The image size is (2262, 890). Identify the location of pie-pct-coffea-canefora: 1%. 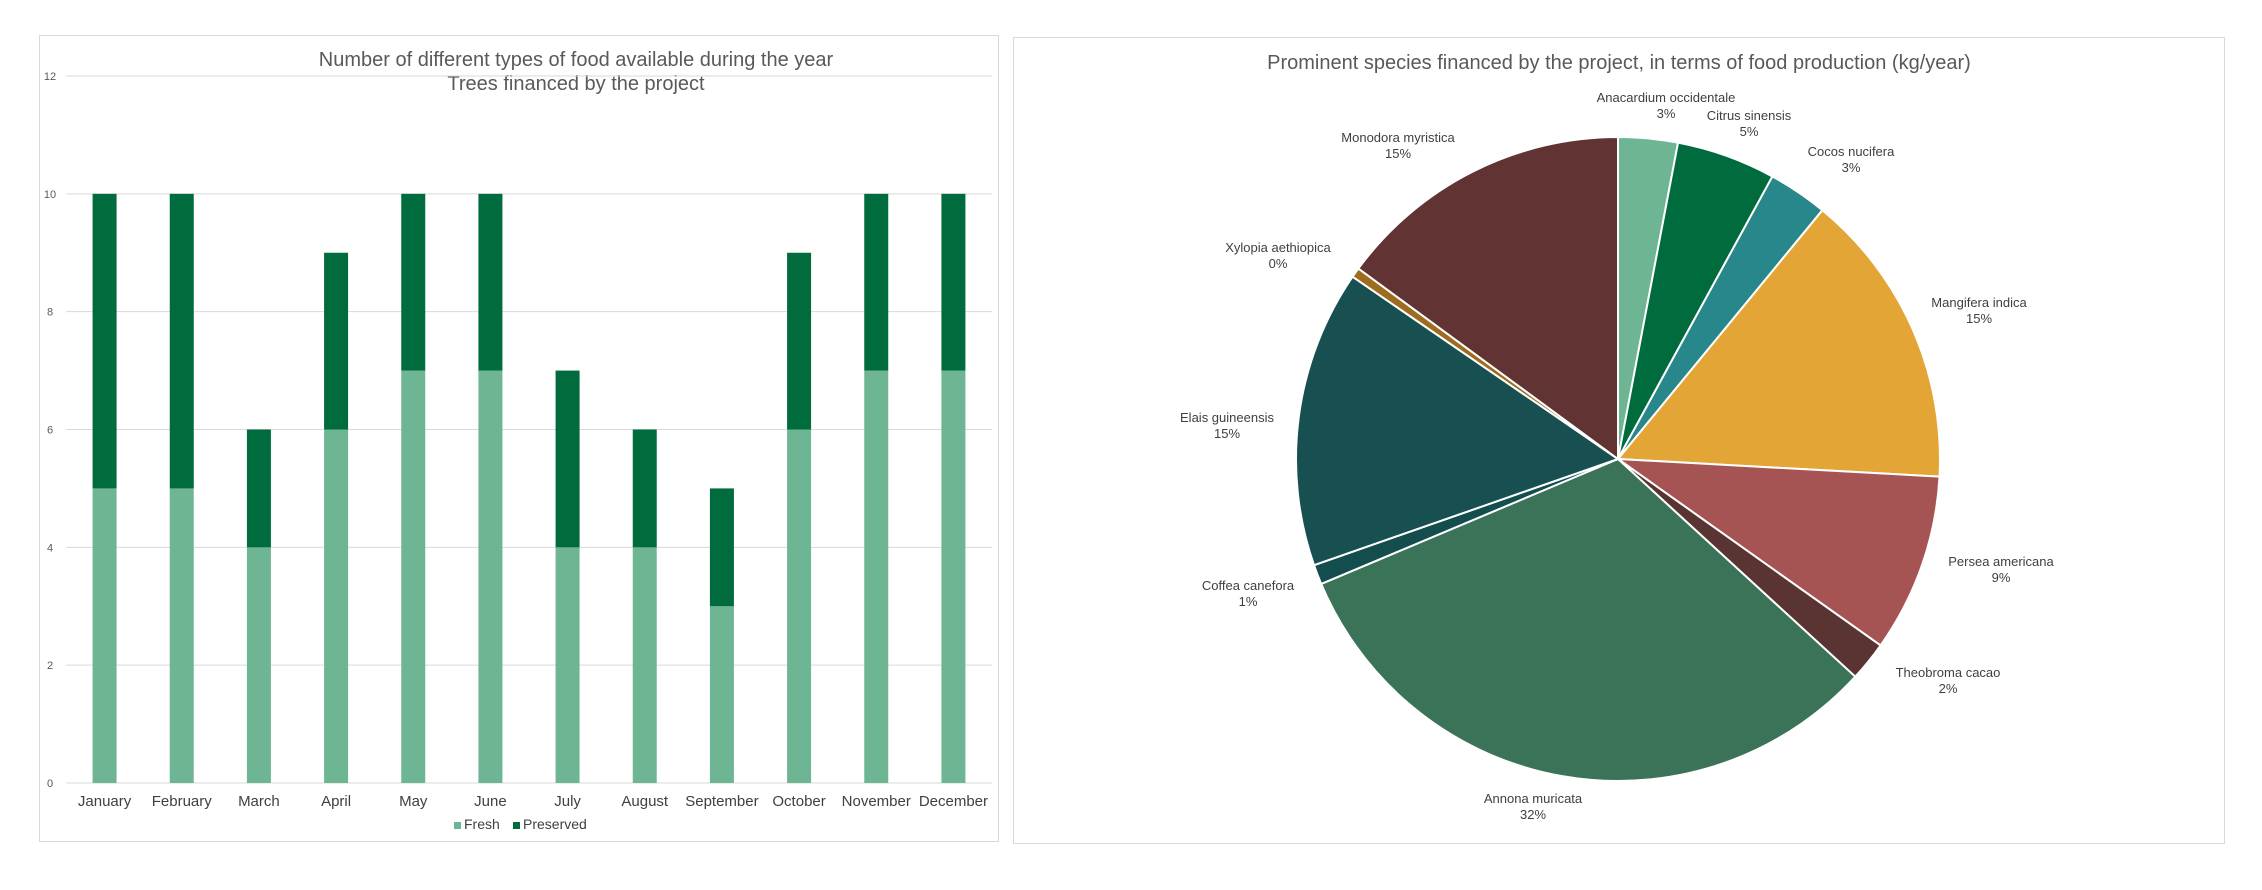
(1248, 601).